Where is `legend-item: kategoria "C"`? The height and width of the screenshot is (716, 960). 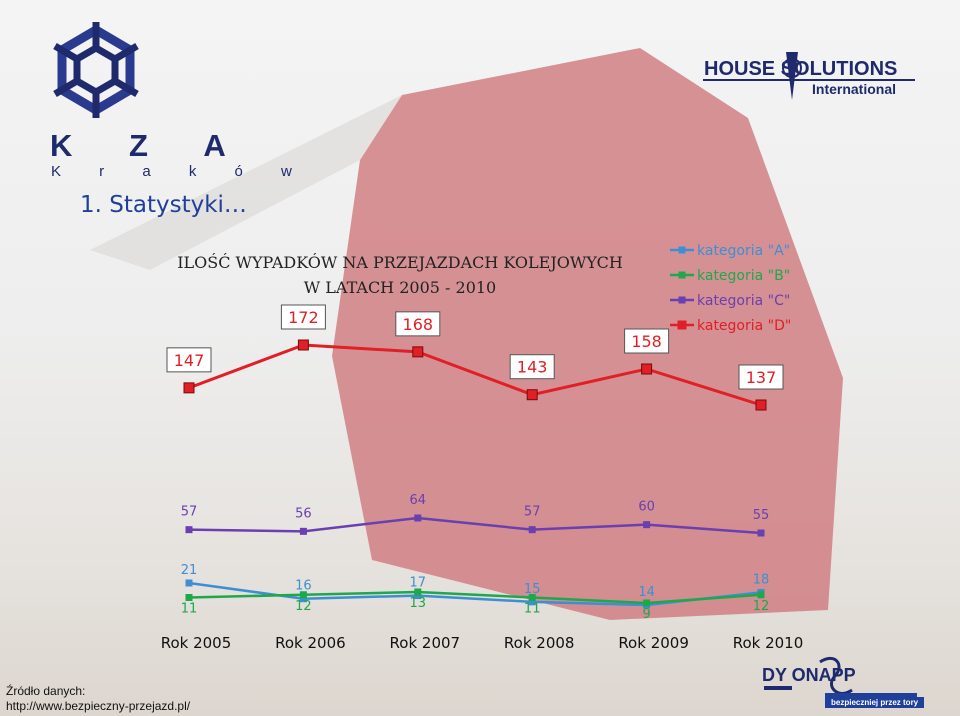
legend-item: kategoria "C" is located at coordinates (730, 301).